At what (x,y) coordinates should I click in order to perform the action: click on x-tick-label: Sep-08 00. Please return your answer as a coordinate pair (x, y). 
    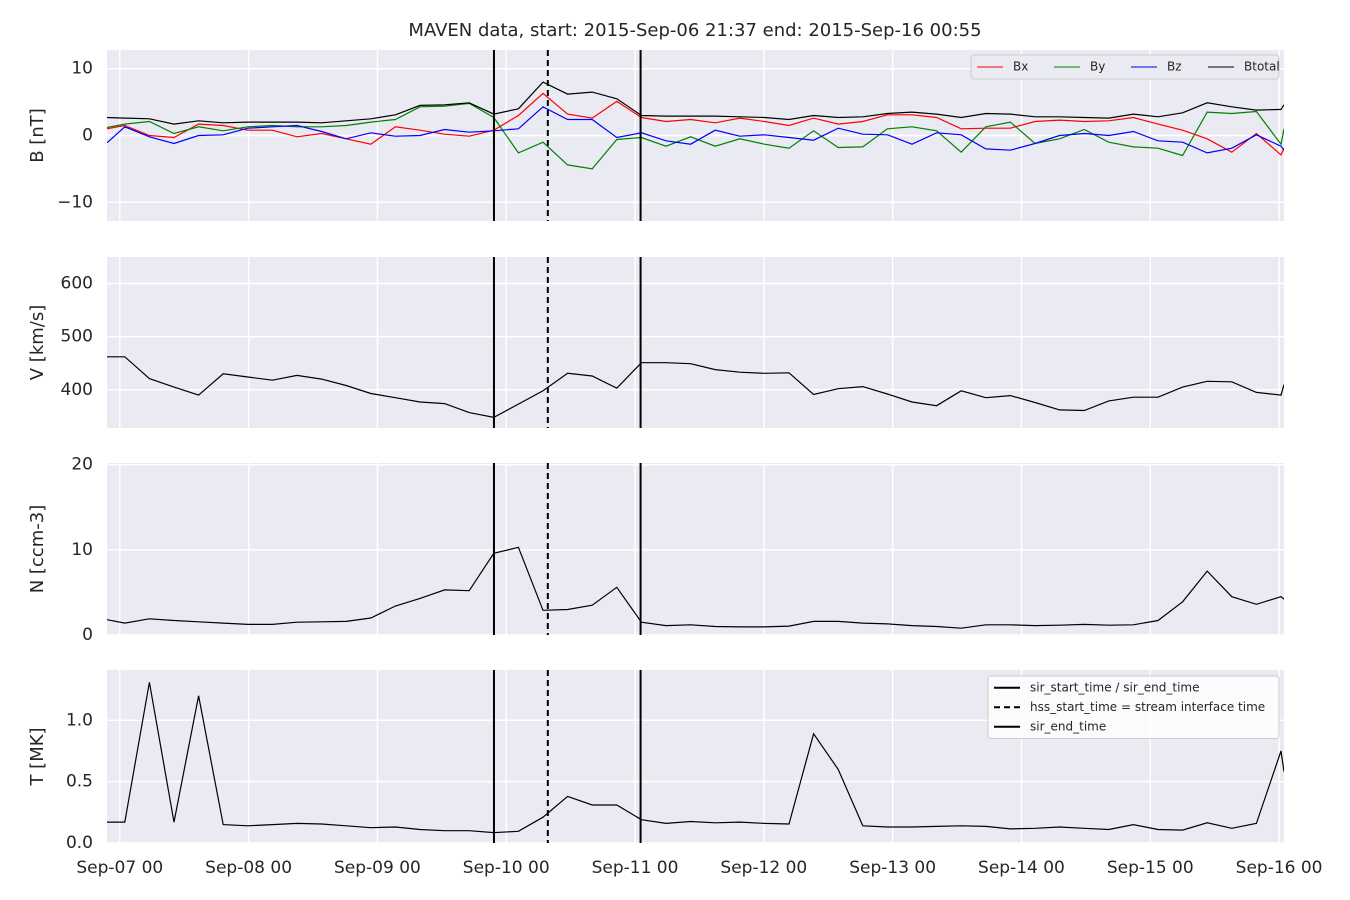
    Looking at the image, I should click on (248, 868).